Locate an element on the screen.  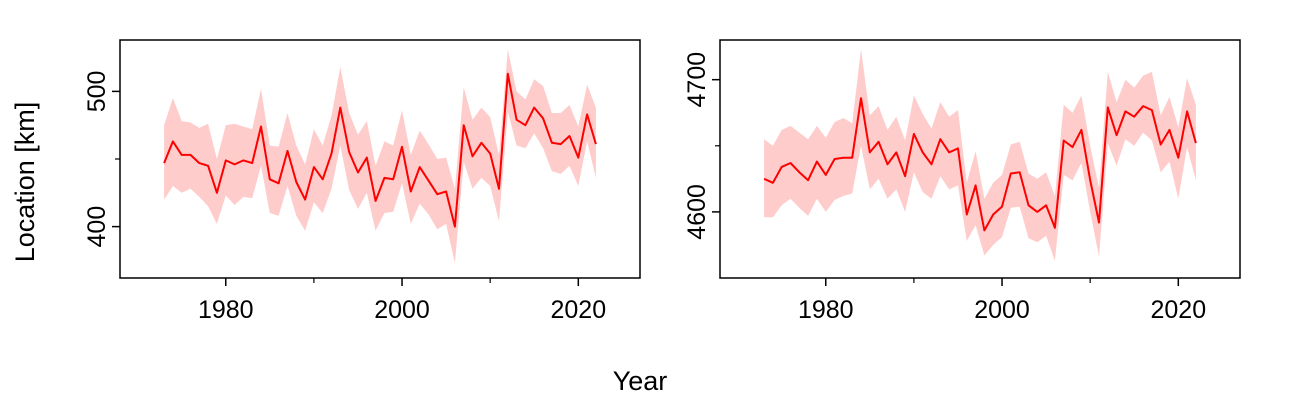
y-axis-label: Location [km] is located at coordinates (25, 182).